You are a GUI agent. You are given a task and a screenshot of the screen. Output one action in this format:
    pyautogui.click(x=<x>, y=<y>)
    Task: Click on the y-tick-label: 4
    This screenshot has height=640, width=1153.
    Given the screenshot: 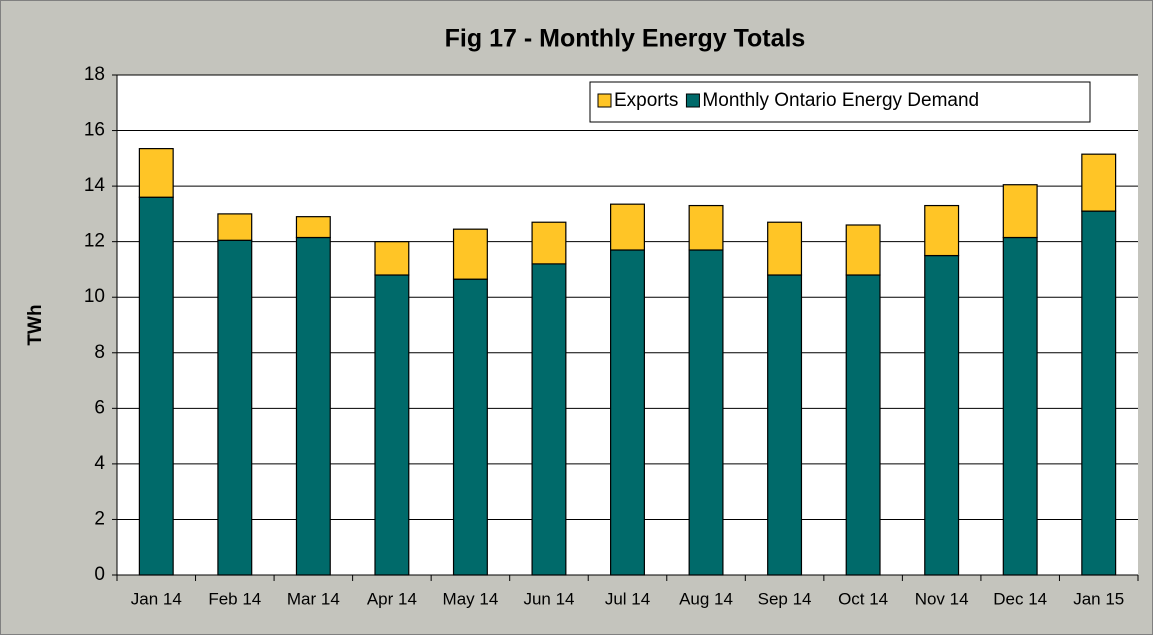 What is the action you would take?
    pyautogui.click(x=99, y=463)
    